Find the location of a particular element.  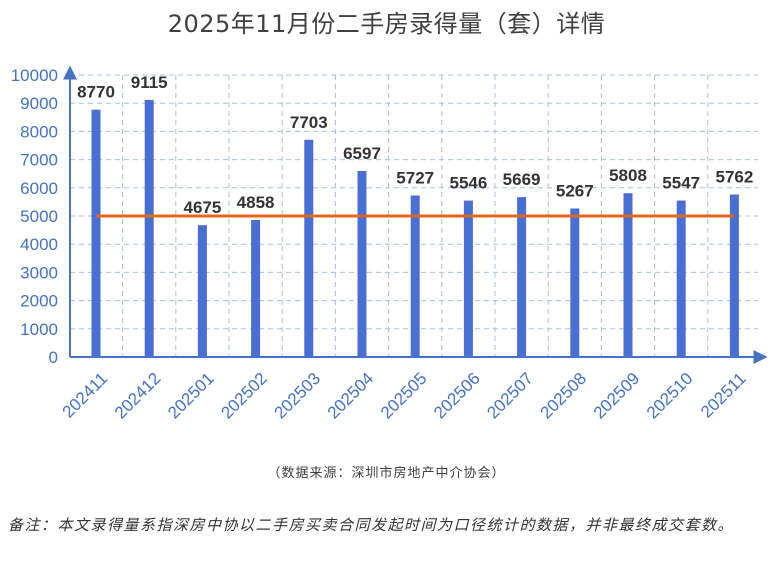

y-tick-label: 7000 is located at coordinates (39, 160).